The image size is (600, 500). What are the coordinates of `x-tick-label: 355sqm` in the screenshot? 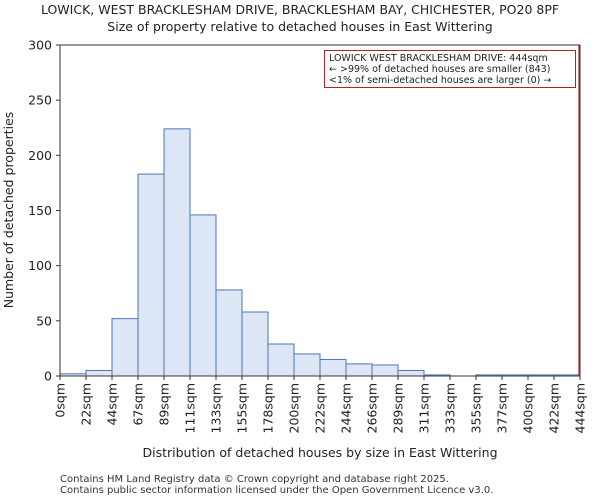 It's located at (476, 408).